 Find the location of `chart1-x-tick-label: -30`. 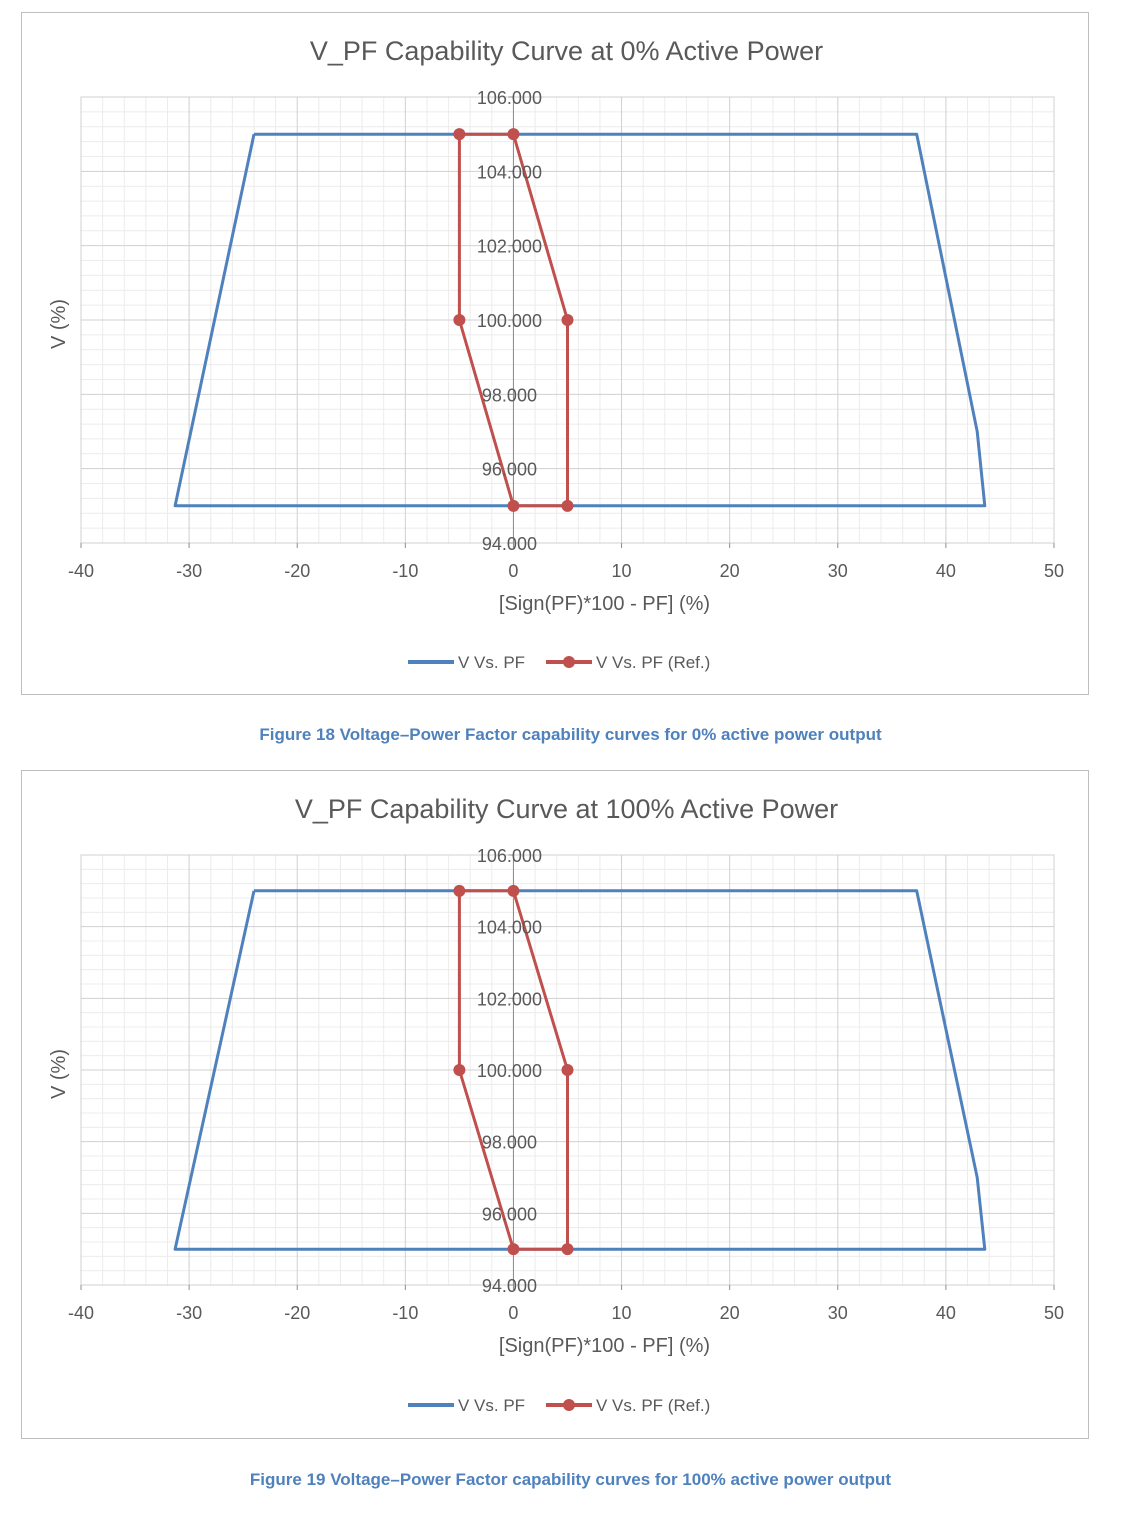

chart1-x-tick-label: -30 is located at coordinates (189, 571).